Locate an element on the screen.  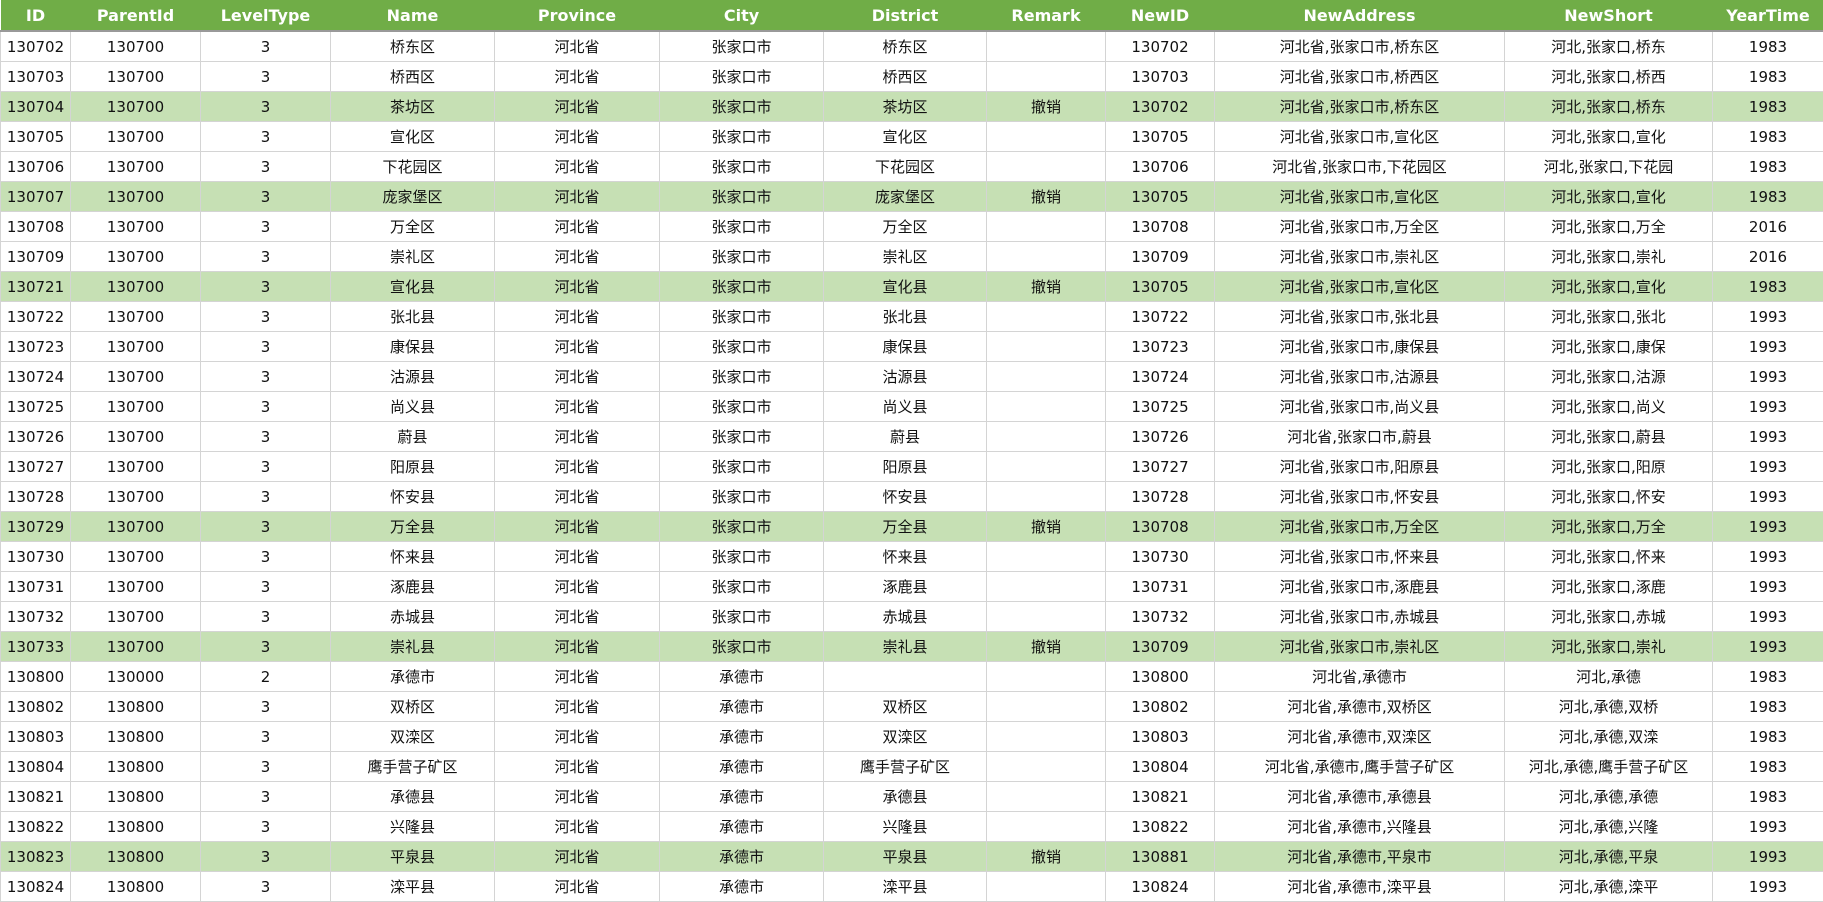
cell-id: 130800 is located at coordinates (36, 677).